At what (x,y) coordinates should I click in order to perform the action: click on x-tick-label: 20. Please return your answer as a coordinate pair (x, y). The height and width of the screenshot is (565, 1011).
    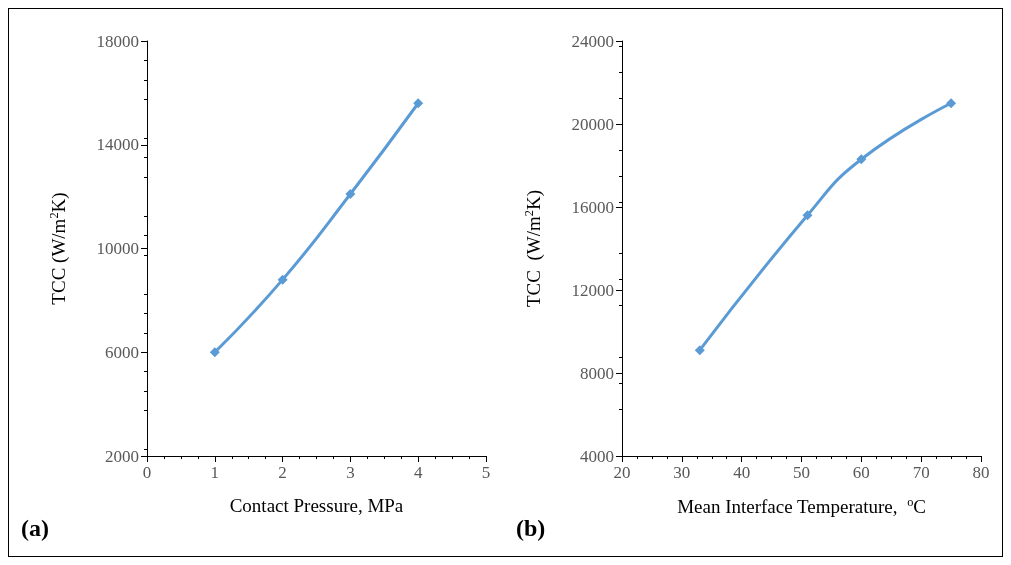
    Looking at the image, I should click on (622, 472).